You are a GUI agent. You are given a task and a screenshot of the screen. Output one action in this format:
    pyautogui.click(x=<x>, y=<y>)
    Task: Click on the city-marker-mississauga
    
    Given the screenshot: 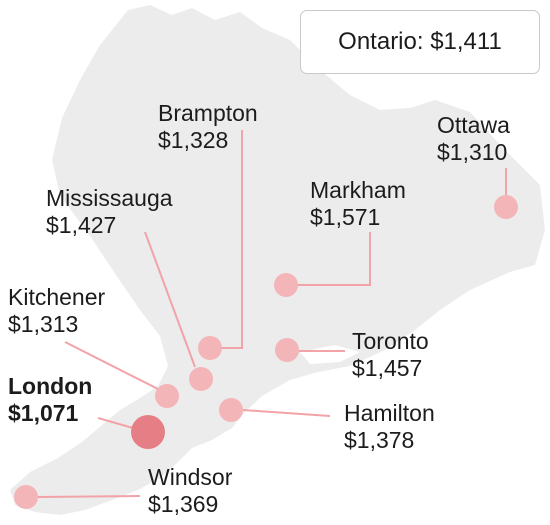 What is the action you would take?
    pyautogui.click(x=201, y=379)
    